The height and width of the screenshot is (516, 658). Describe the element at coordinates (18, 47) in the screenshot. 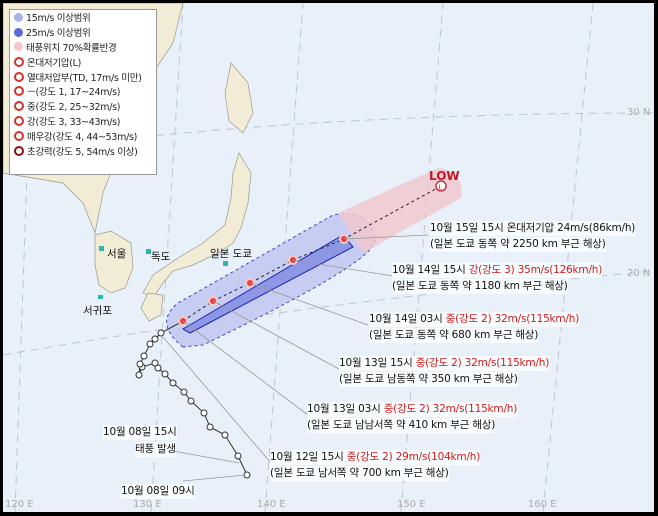

I see `pink-circle-icon` at that location.